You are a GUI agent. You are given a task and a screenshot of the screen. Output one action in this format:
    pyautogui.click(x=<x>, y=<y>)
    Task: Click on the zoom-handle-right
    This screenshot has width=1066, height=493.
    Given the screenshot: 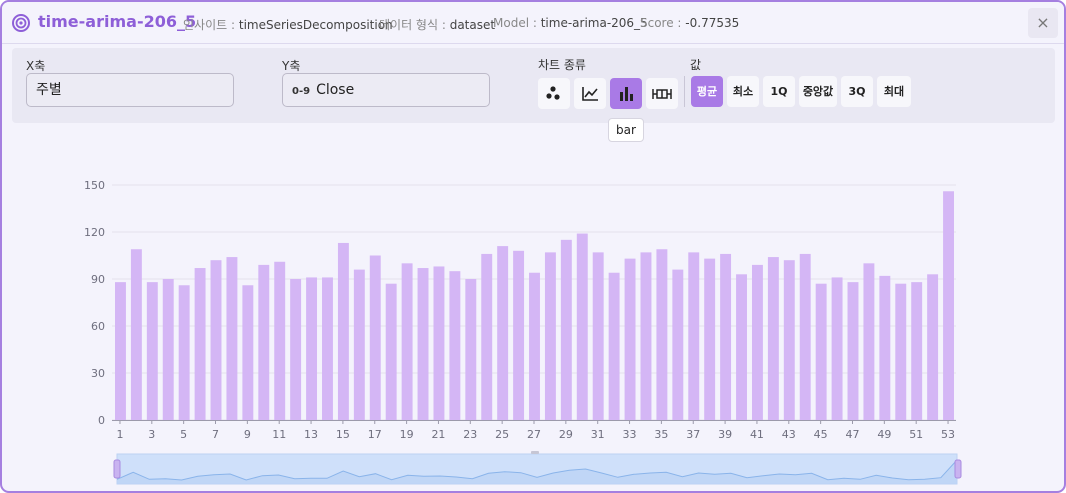 What is the action you would take?
    pyautogui.click(x=958, y=469)
    